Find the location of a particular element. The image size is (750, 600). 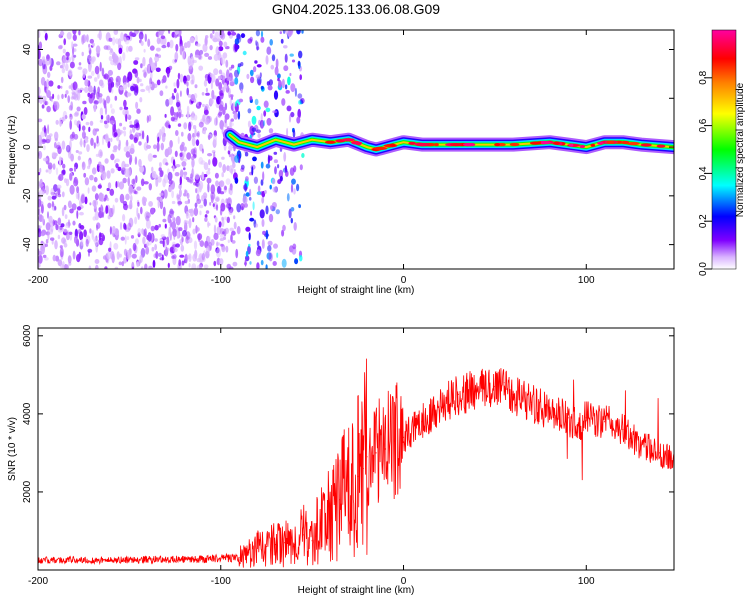

spectrogram-y-tick-label: -40 is located at coordinates (27, 244).